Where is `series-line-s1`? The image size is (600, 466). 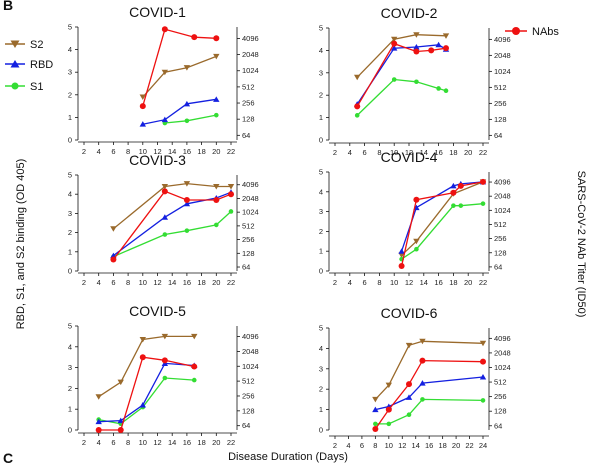 series-line-s1 is located at coordinates (429, 411).